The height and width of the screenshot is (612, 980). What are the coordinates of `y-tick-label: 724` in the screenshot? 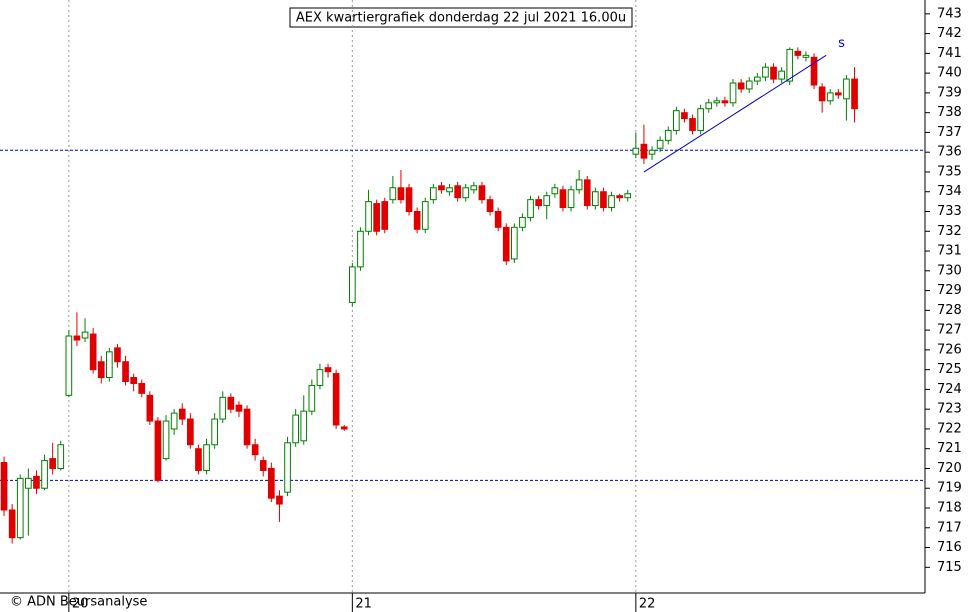 It's located at (949, 389).